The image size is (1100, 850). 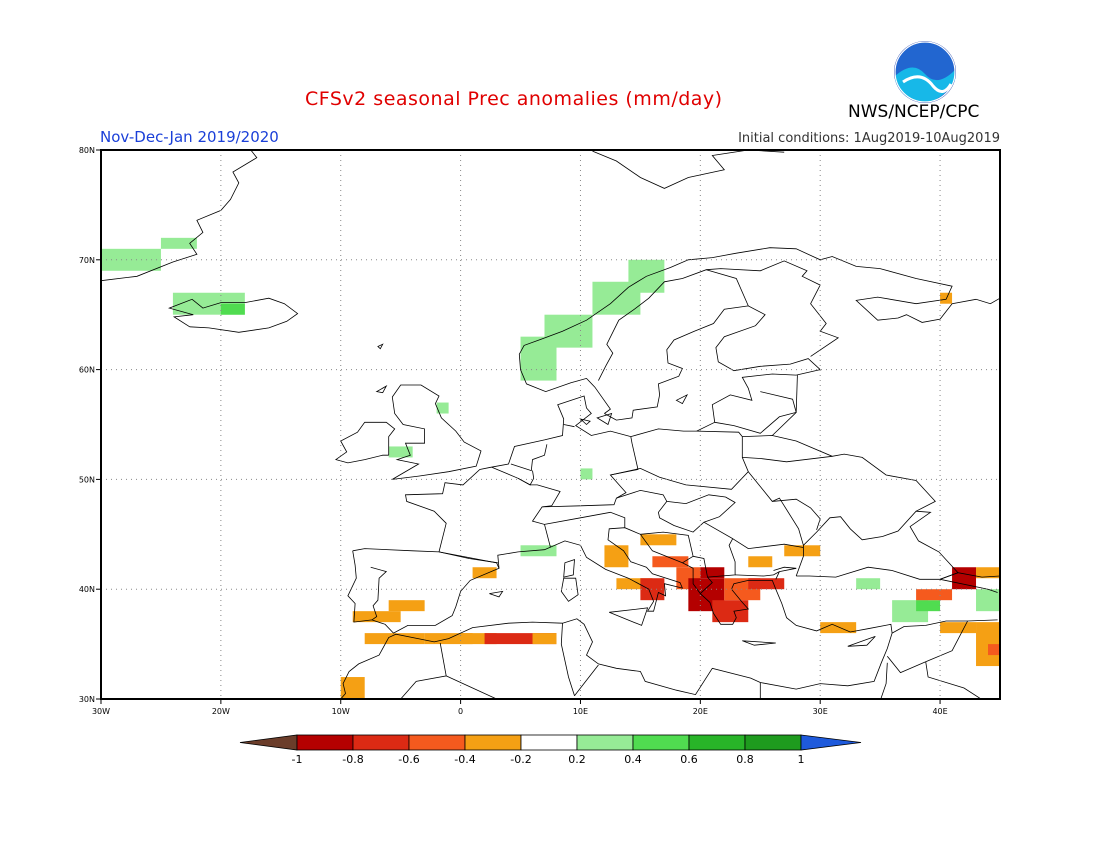 I want to click on colorbar-label: 1, so click(x=801, y=759).